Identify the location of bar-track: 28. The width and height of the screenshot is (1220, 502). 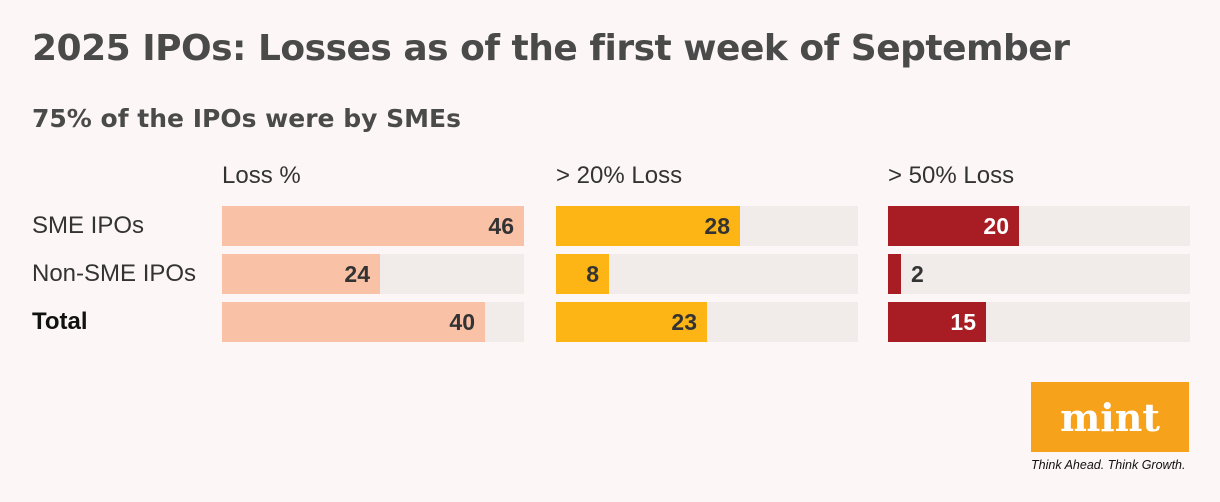
(707, 226).